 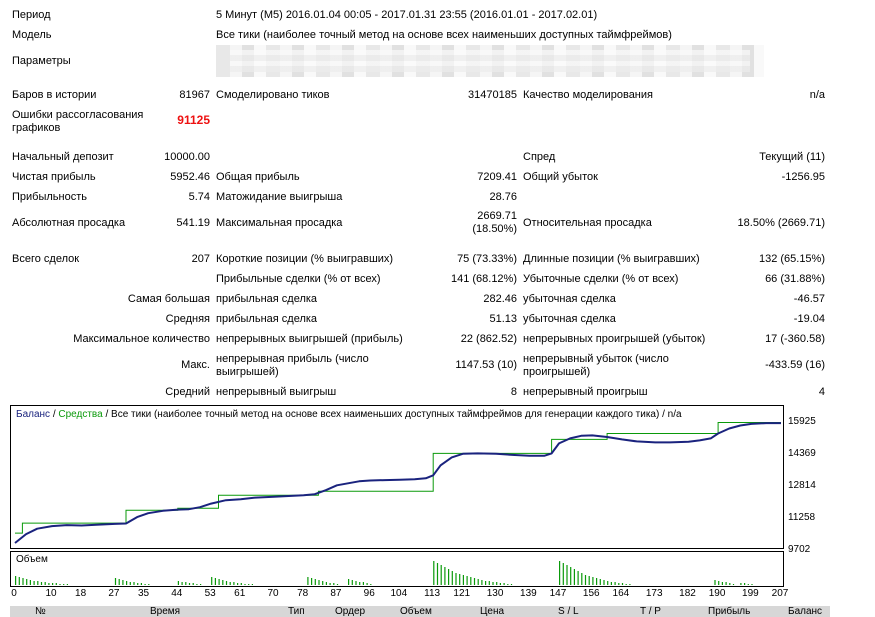 What do you see at coordinates (69, 223) in the screenshot?
I see `abs-dd-label: Абсолютная просадка` at bounding box center [69, 223].